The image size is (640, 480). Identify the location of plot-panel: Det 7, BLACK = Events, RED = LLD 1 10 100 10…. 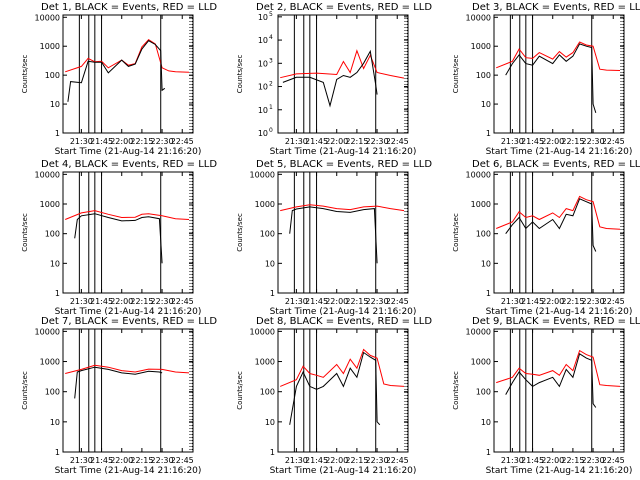
(119, 396).